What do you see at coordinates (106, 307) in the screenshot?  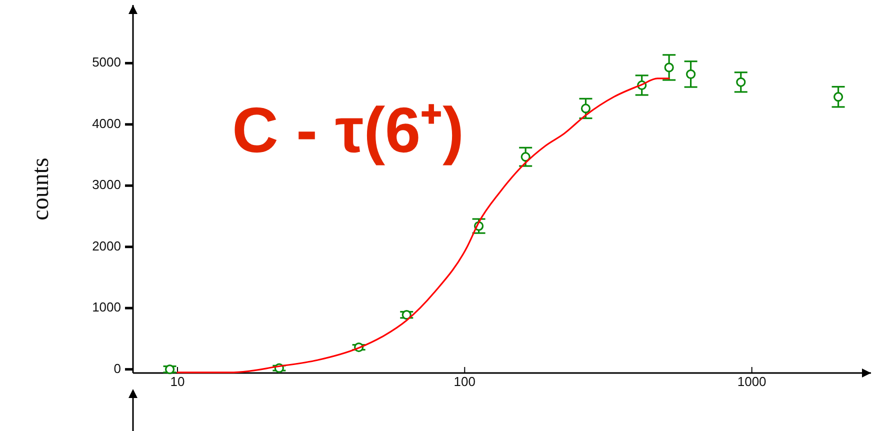 I see `y-tick-label: 1000` at bounding box center [106, 307].